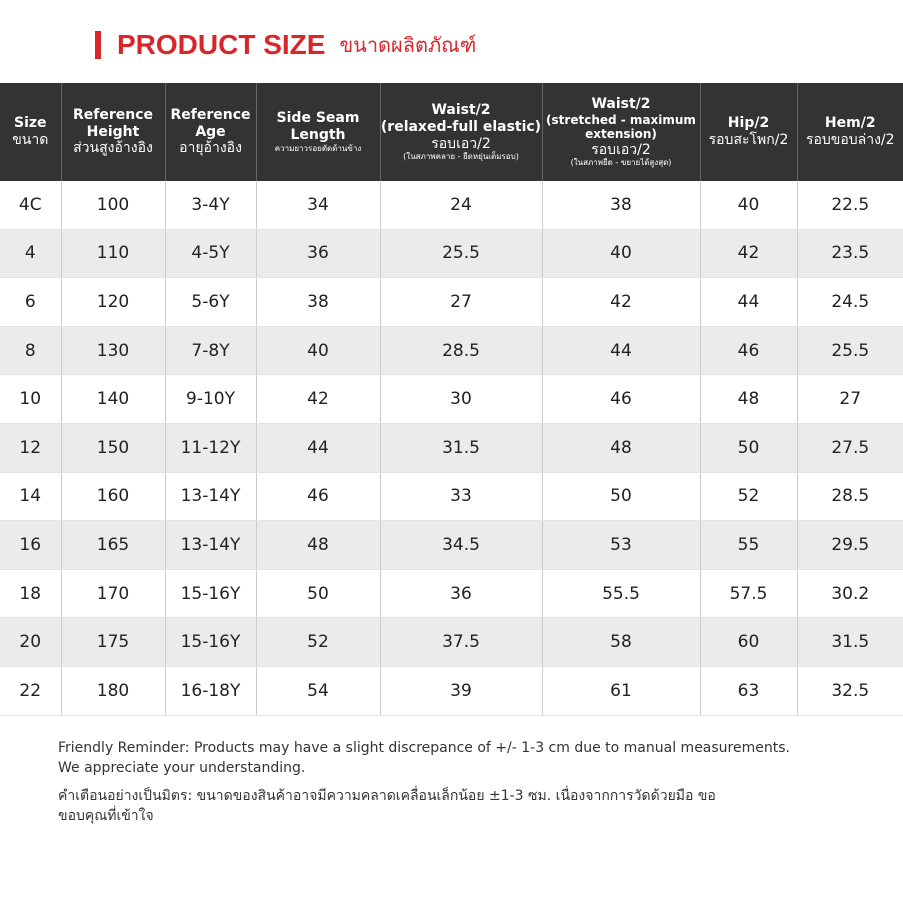  Describe the element at coordinates (461, 351) in the screenshot. I see `table-cell: 28.5` at that location.